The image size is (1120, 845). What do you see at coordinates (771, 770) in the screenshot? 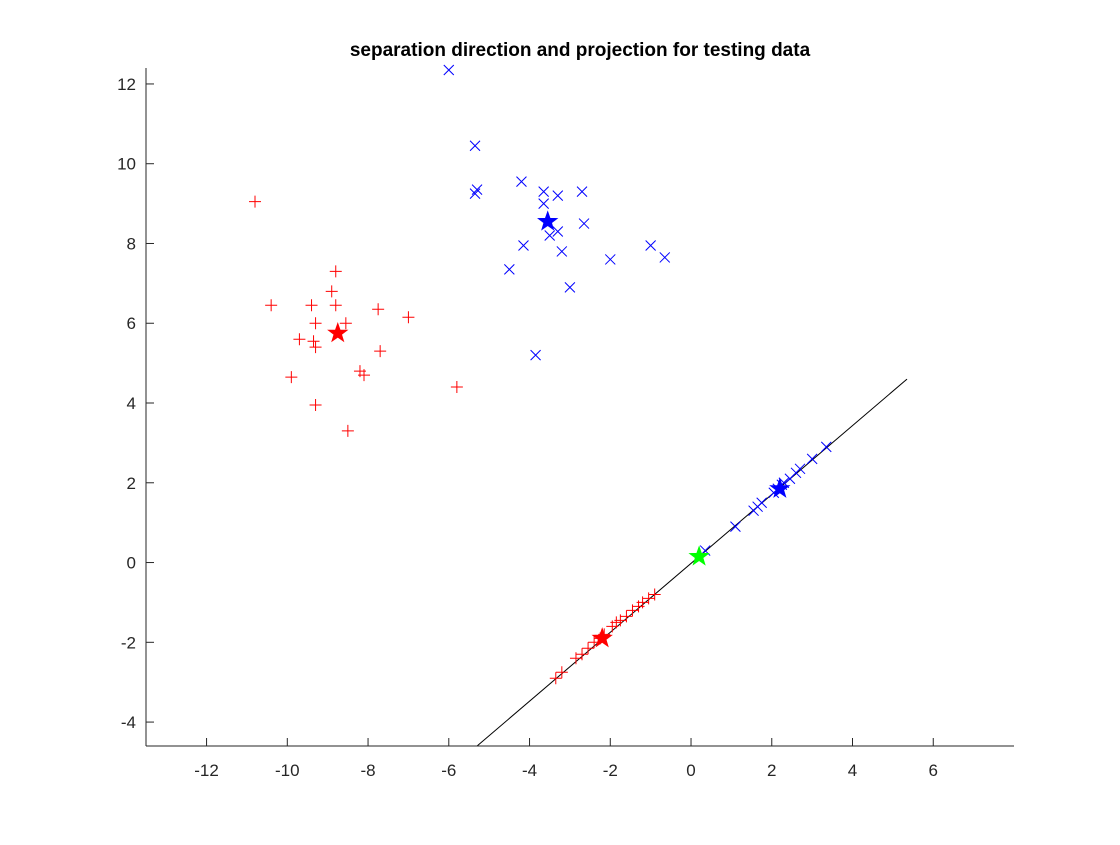
I see `x-tick-label-7: 2` at bounding box center [771, 770].